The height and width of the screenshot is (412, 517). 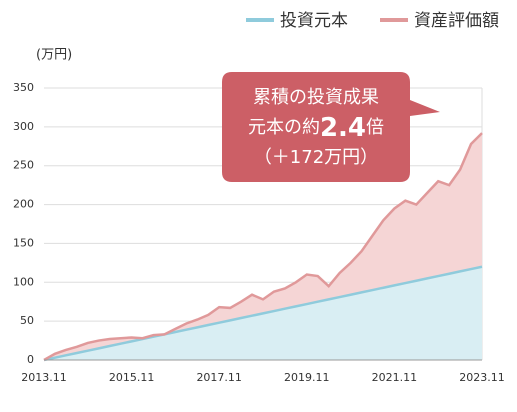 I want to click on x-tick-label: 2013.11, so click(x=44, y=377).